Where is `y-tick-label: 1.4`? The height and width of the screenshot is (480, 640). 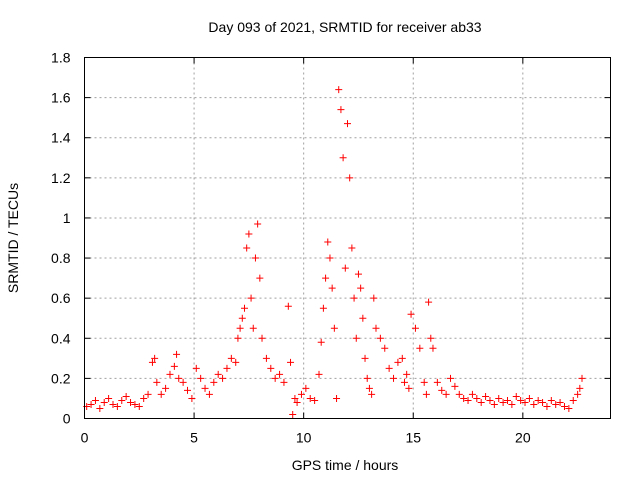
y-tick-label: 1.4 is located at coordinates (61, 138).